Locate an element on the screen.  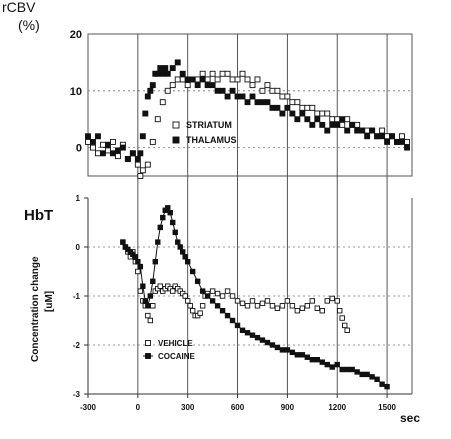
hbt-ytick-label: -3 is located at coordinates (77, 394).